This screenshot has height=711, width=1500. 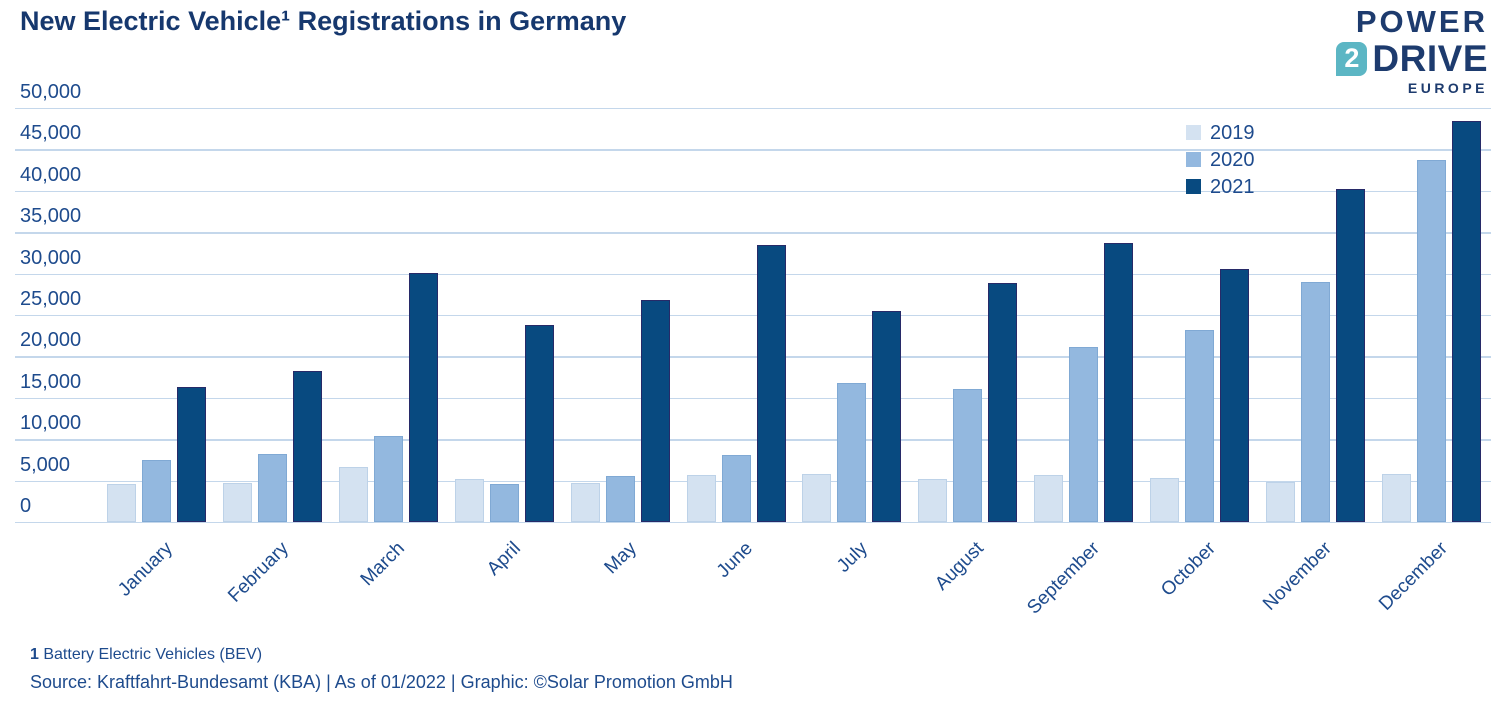 I want to click on footnote: 1 Battery Electric Vehicles (BEV), so click(x=381, y=654).